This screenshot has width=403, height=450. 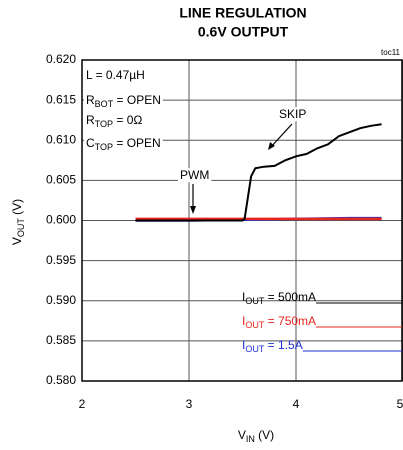 I want to click on y-tick-label: 0.610, so click(x=61, y=139).